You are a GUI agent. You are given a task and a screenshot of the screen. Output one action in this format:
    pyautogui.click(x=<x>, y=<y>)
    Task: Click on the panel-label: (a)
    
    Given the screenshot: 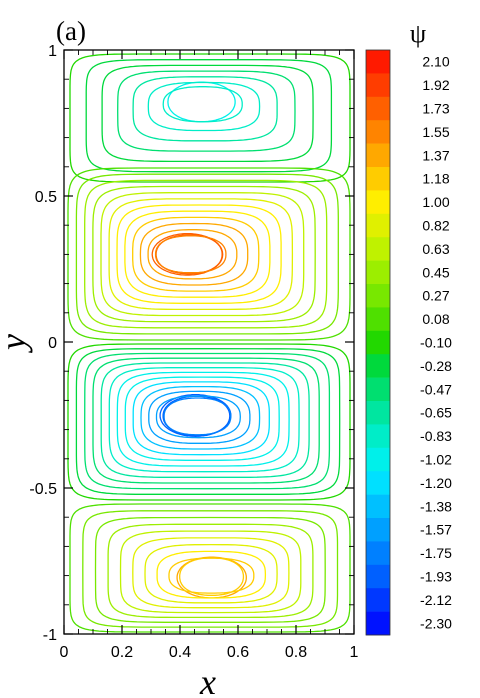 What is the action you would take?
    pyautogui.click(x=71, y=31)
    